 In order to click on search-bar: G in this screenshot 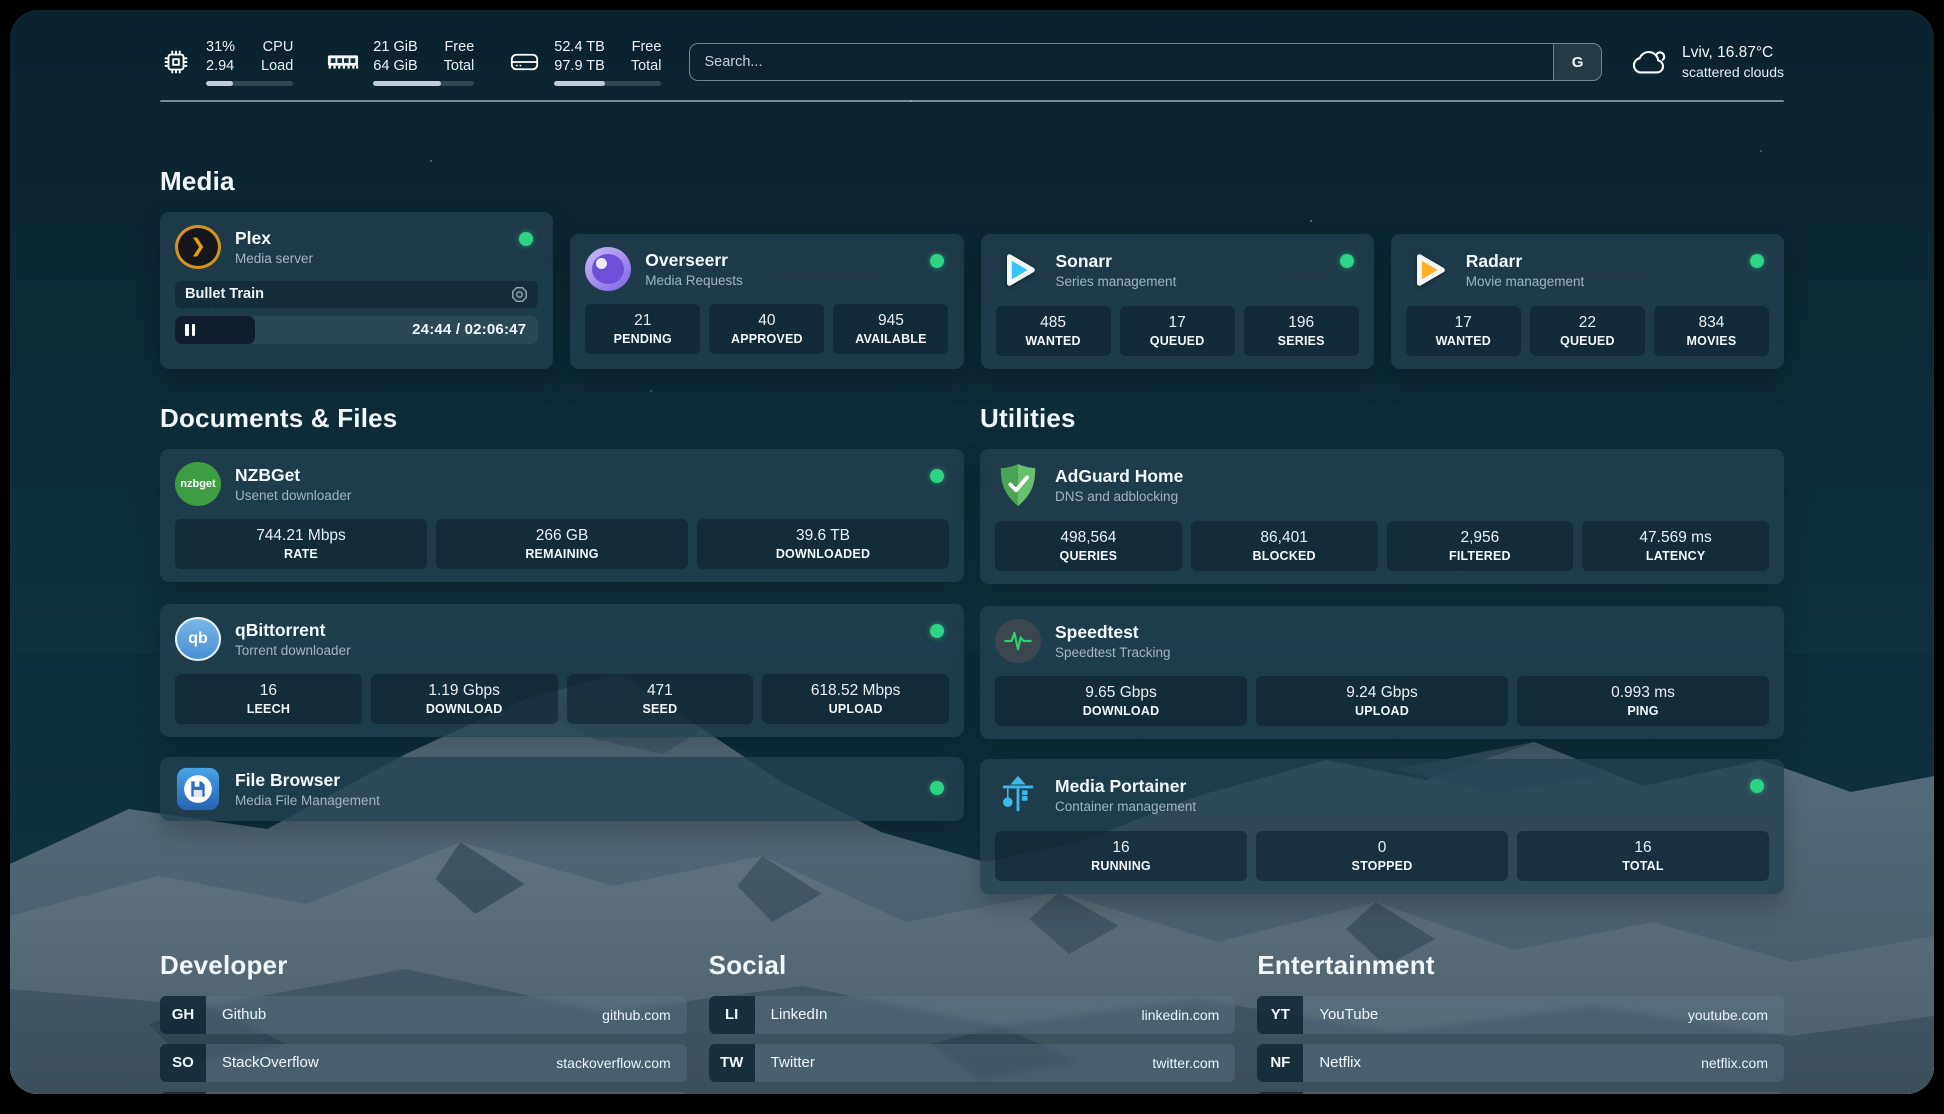, I will do `click(1146, 62)`.